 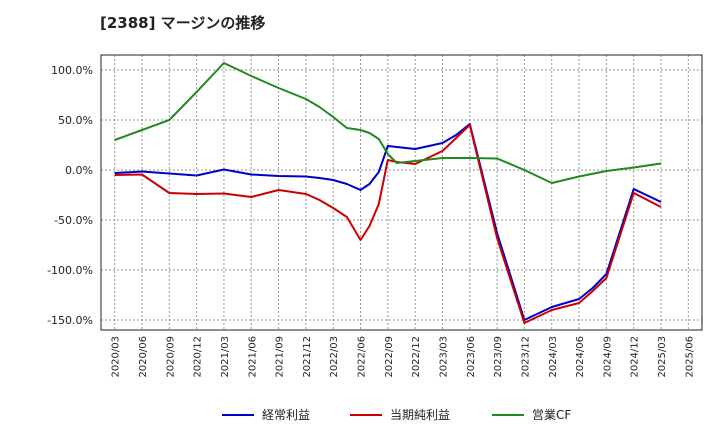 I want to click on x-tick-label: 2021/12, so click(x=307, y=357).